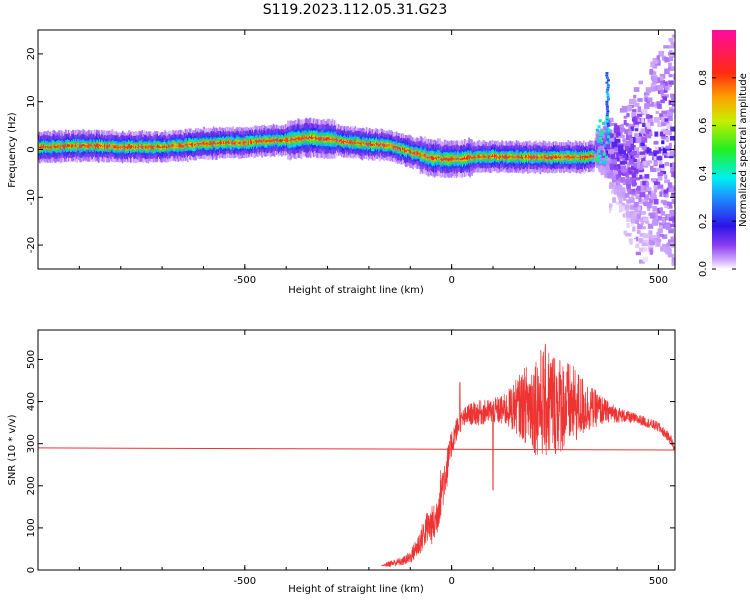  Describe the element at coordinates (244, 581) in the screenshot. I see `snr-x-tick-label: -500` at that location.